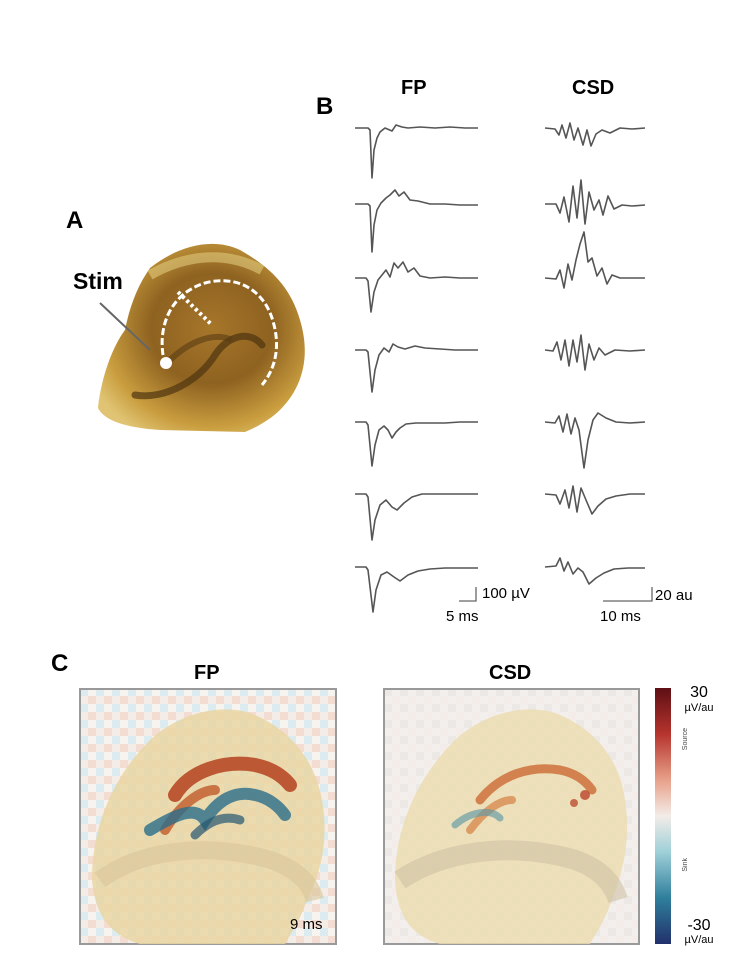  Describe the element at coordinates (663, 816) in the screenshot. I see `colorbar` at that location.